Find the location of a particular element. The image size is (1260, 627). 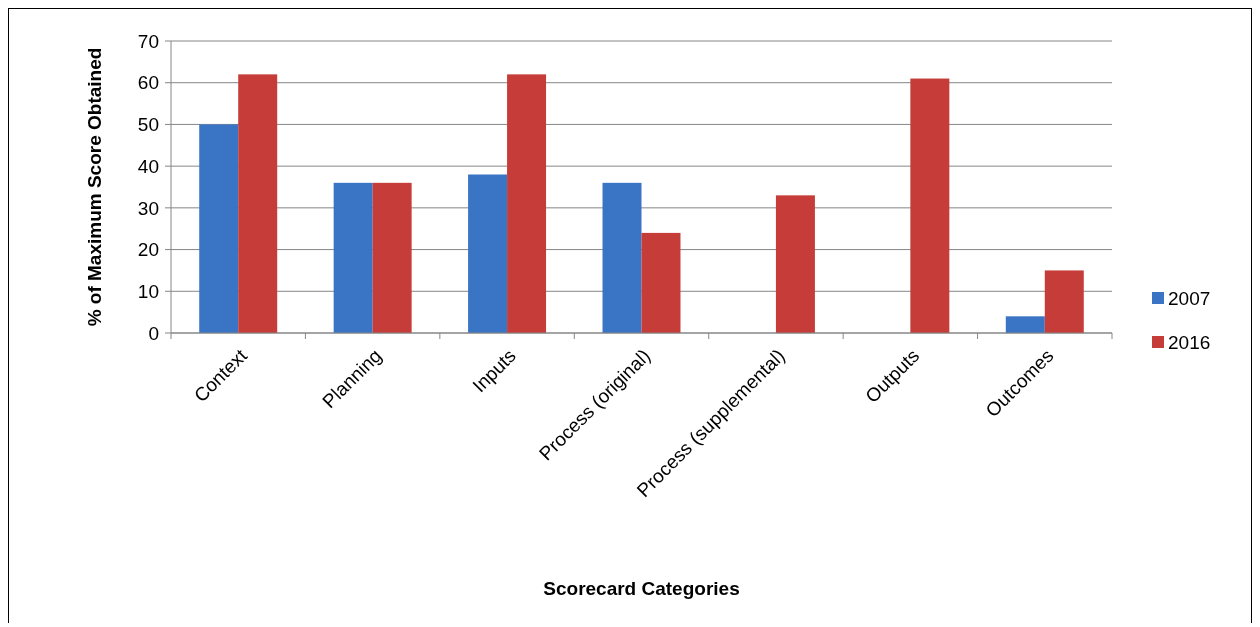

y-tick-label: 20 is located at coordinates (148, 250).